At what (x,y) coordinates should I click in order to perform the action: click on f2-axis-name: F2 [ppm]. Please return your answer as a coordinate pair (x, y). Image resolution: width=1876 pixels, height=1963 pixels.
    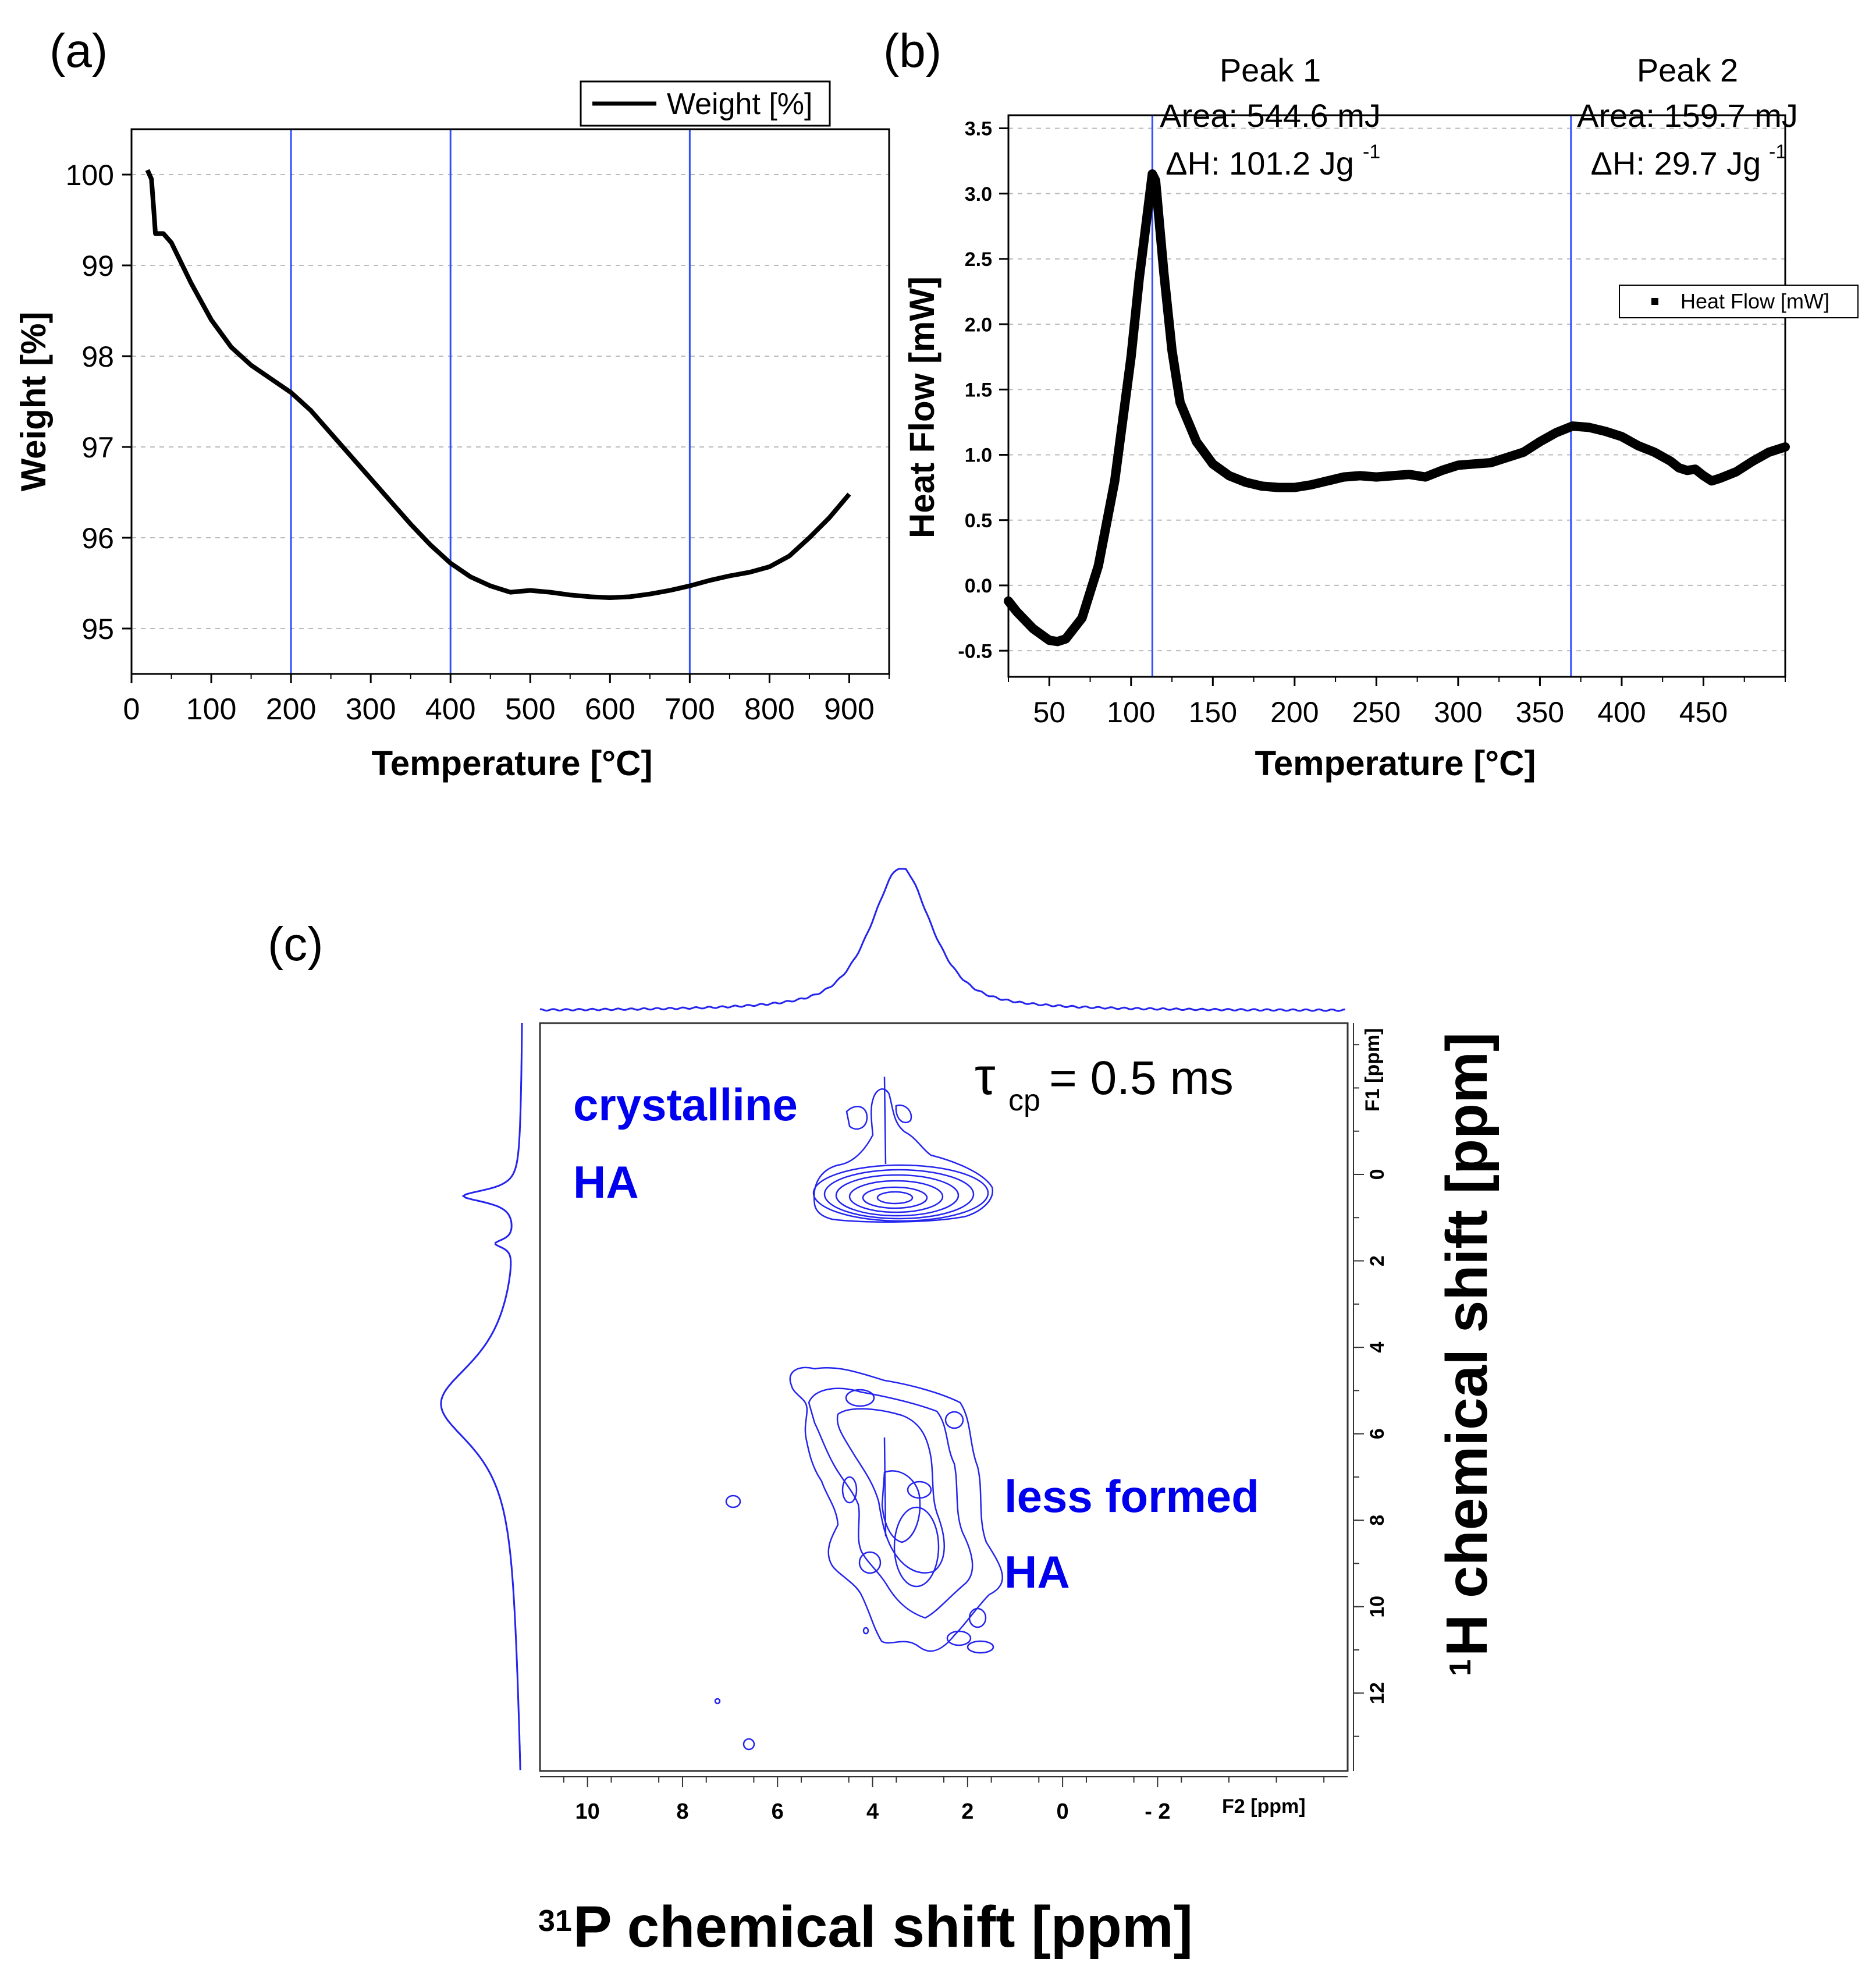
    Looking at the image, I should click on (1264, 1806).